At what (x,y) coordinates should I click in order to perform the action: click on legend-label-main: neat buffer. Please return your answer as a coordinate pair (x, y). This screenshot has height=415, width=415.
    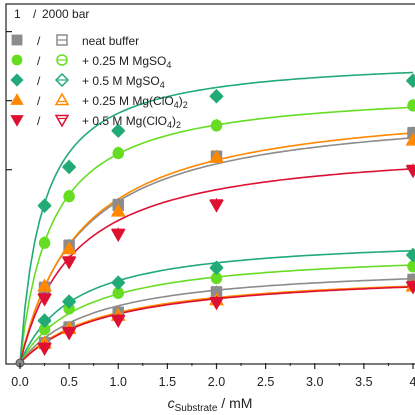
    Looking at the image, I should click on (110, 41).